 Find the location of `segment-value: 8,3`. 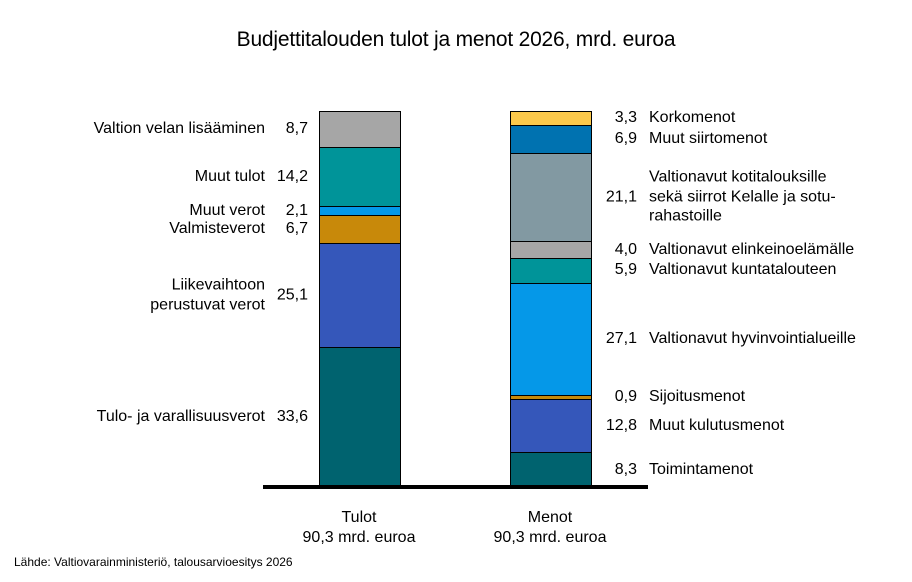

segment-value: 8,3 is located at coordinates (625, 469).